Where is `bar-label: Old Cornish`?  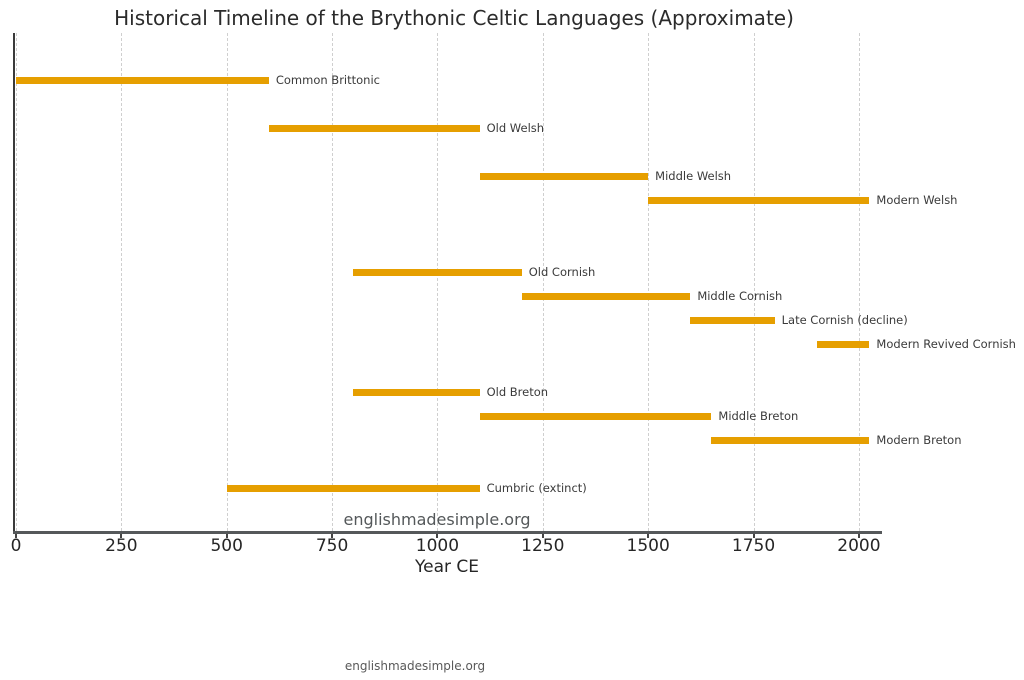 bar-label: Old Cornish is located at coordinates (562, 272).